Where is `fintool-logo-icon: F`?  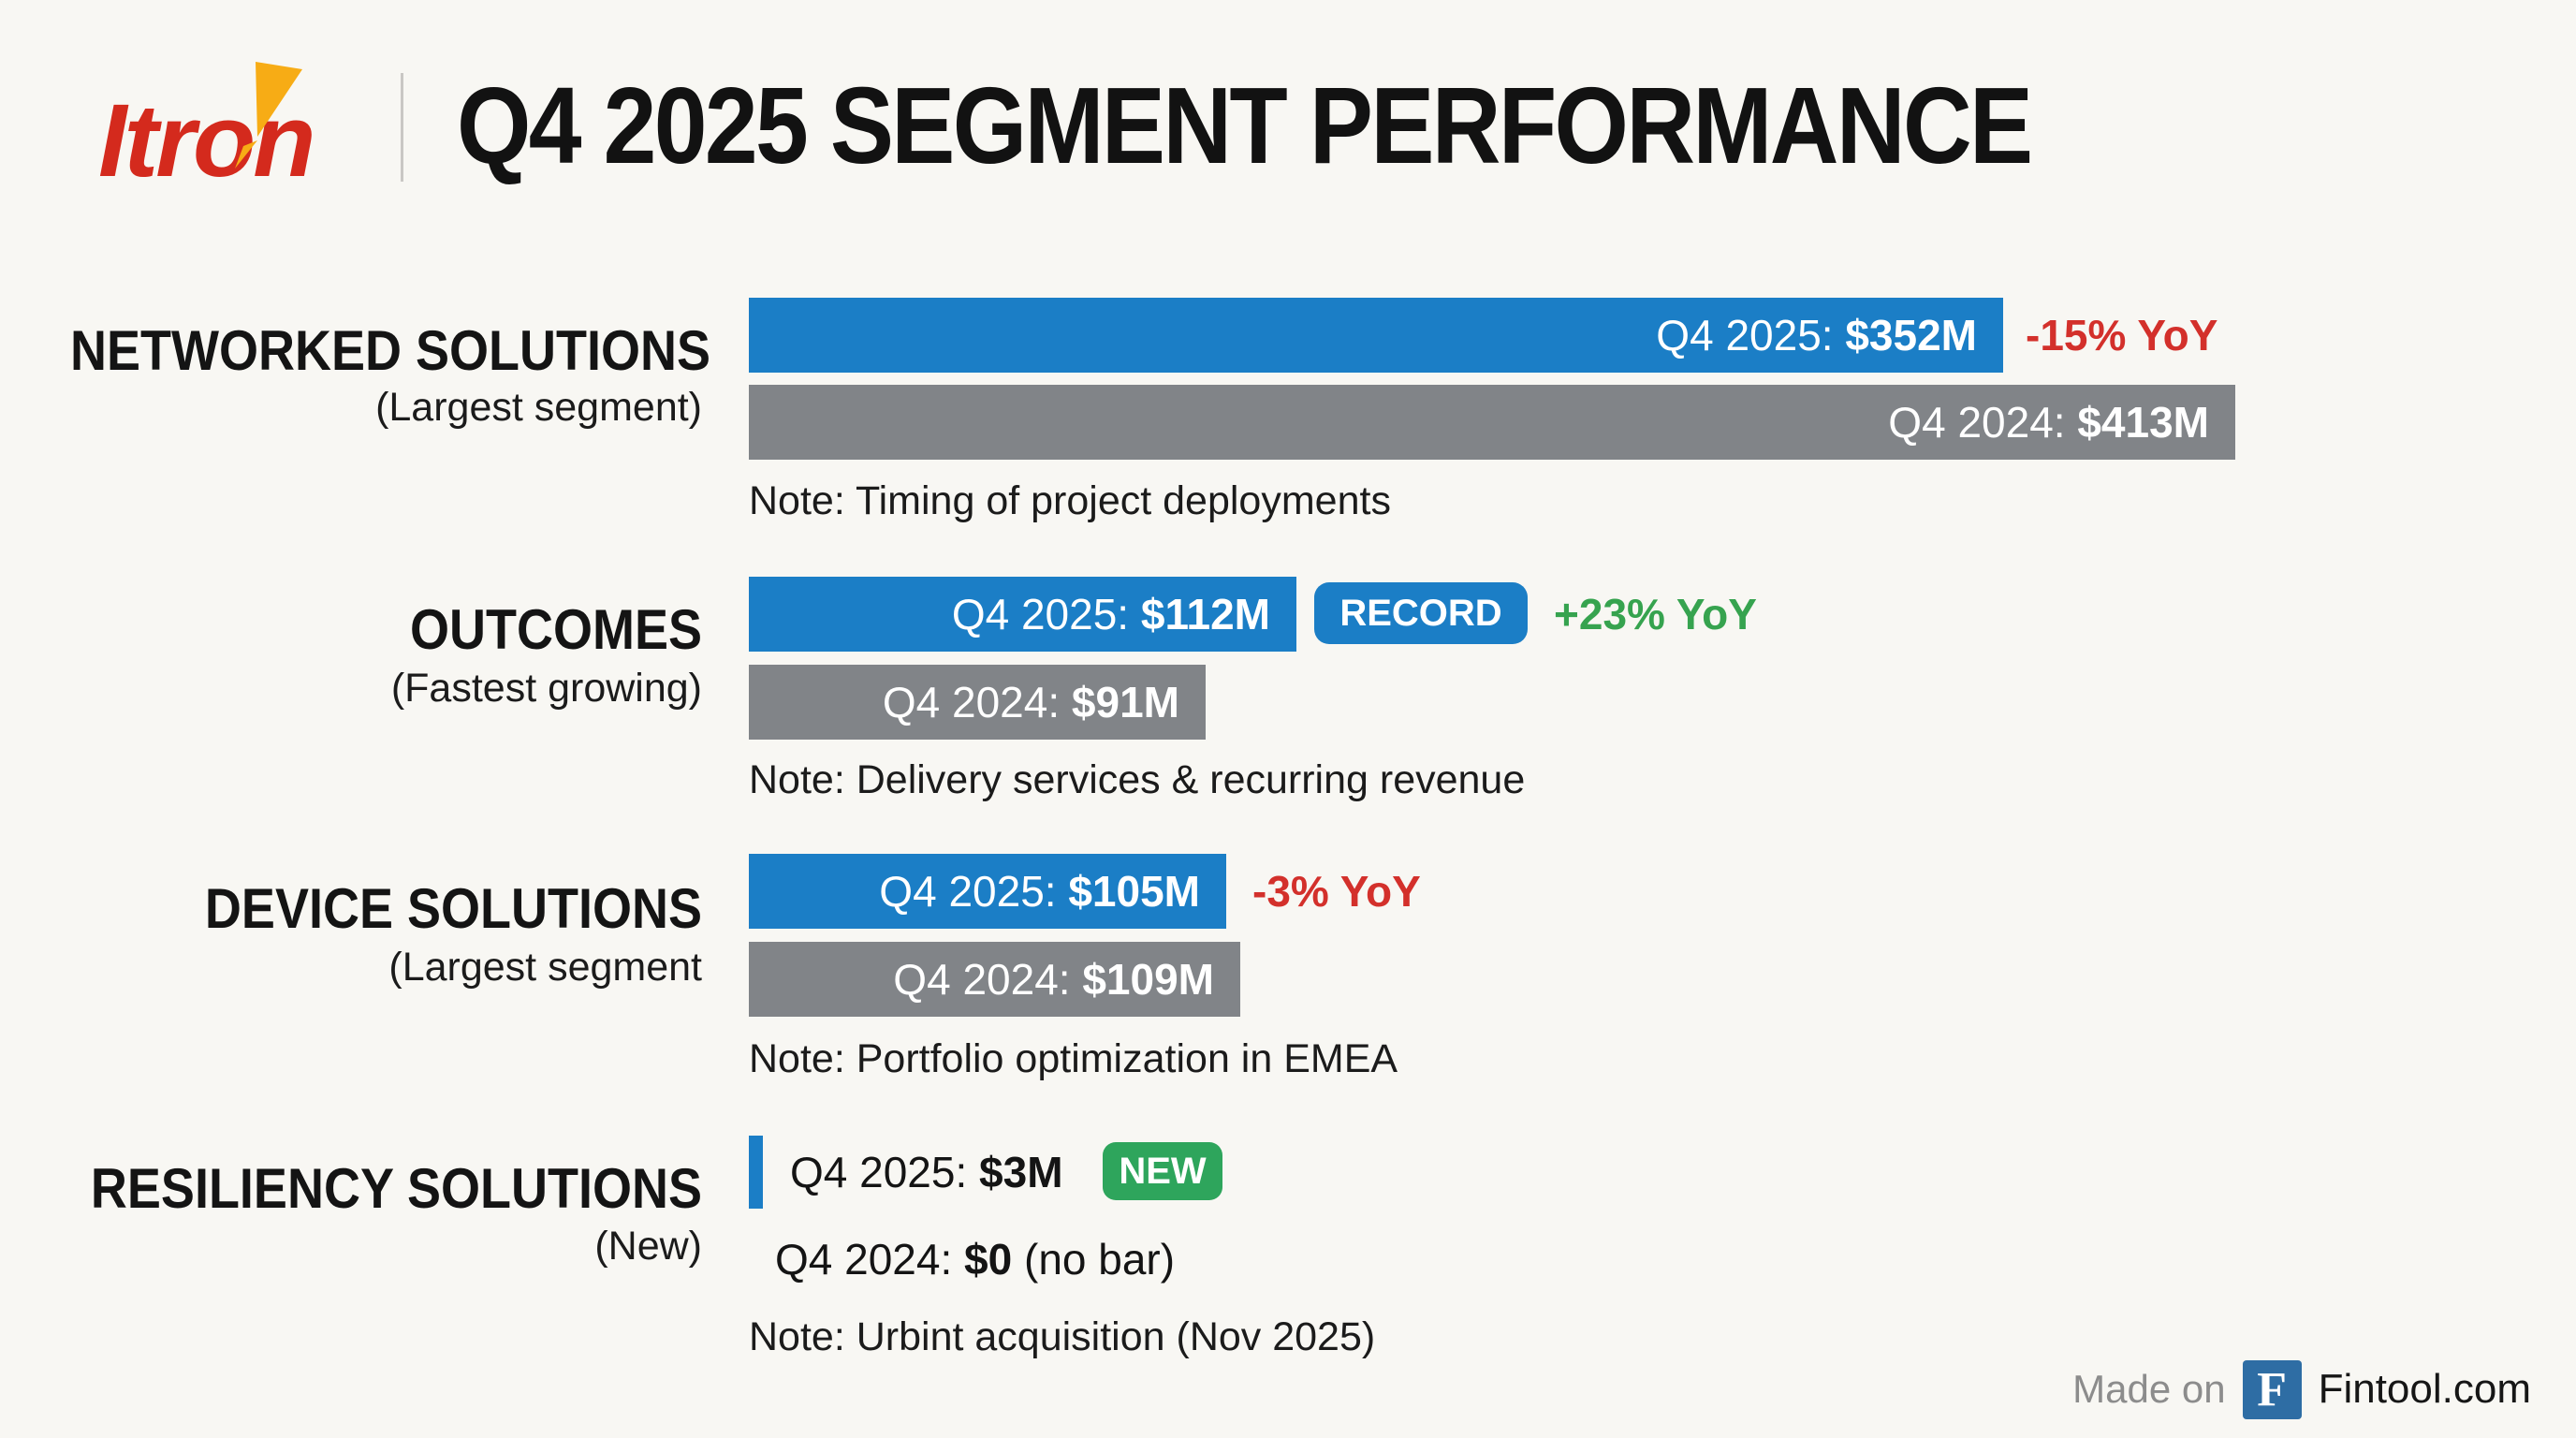 fintool-logo-icon: F is located at coordinates (2272, 1389).